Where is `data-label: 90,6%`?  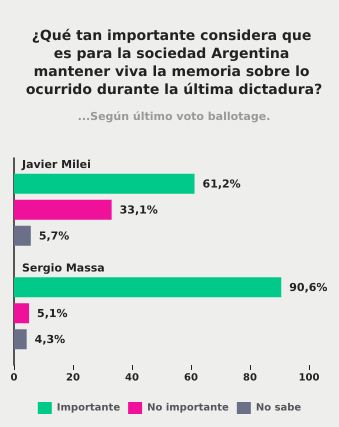 data-label: 90,6% is located at coordinates (308, 287).